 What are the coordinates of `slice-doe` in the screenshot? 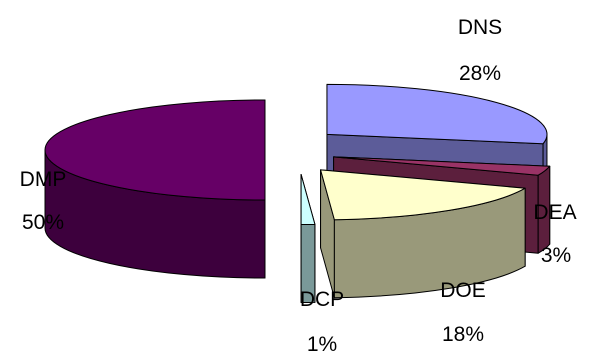 It's located at (423, 195).